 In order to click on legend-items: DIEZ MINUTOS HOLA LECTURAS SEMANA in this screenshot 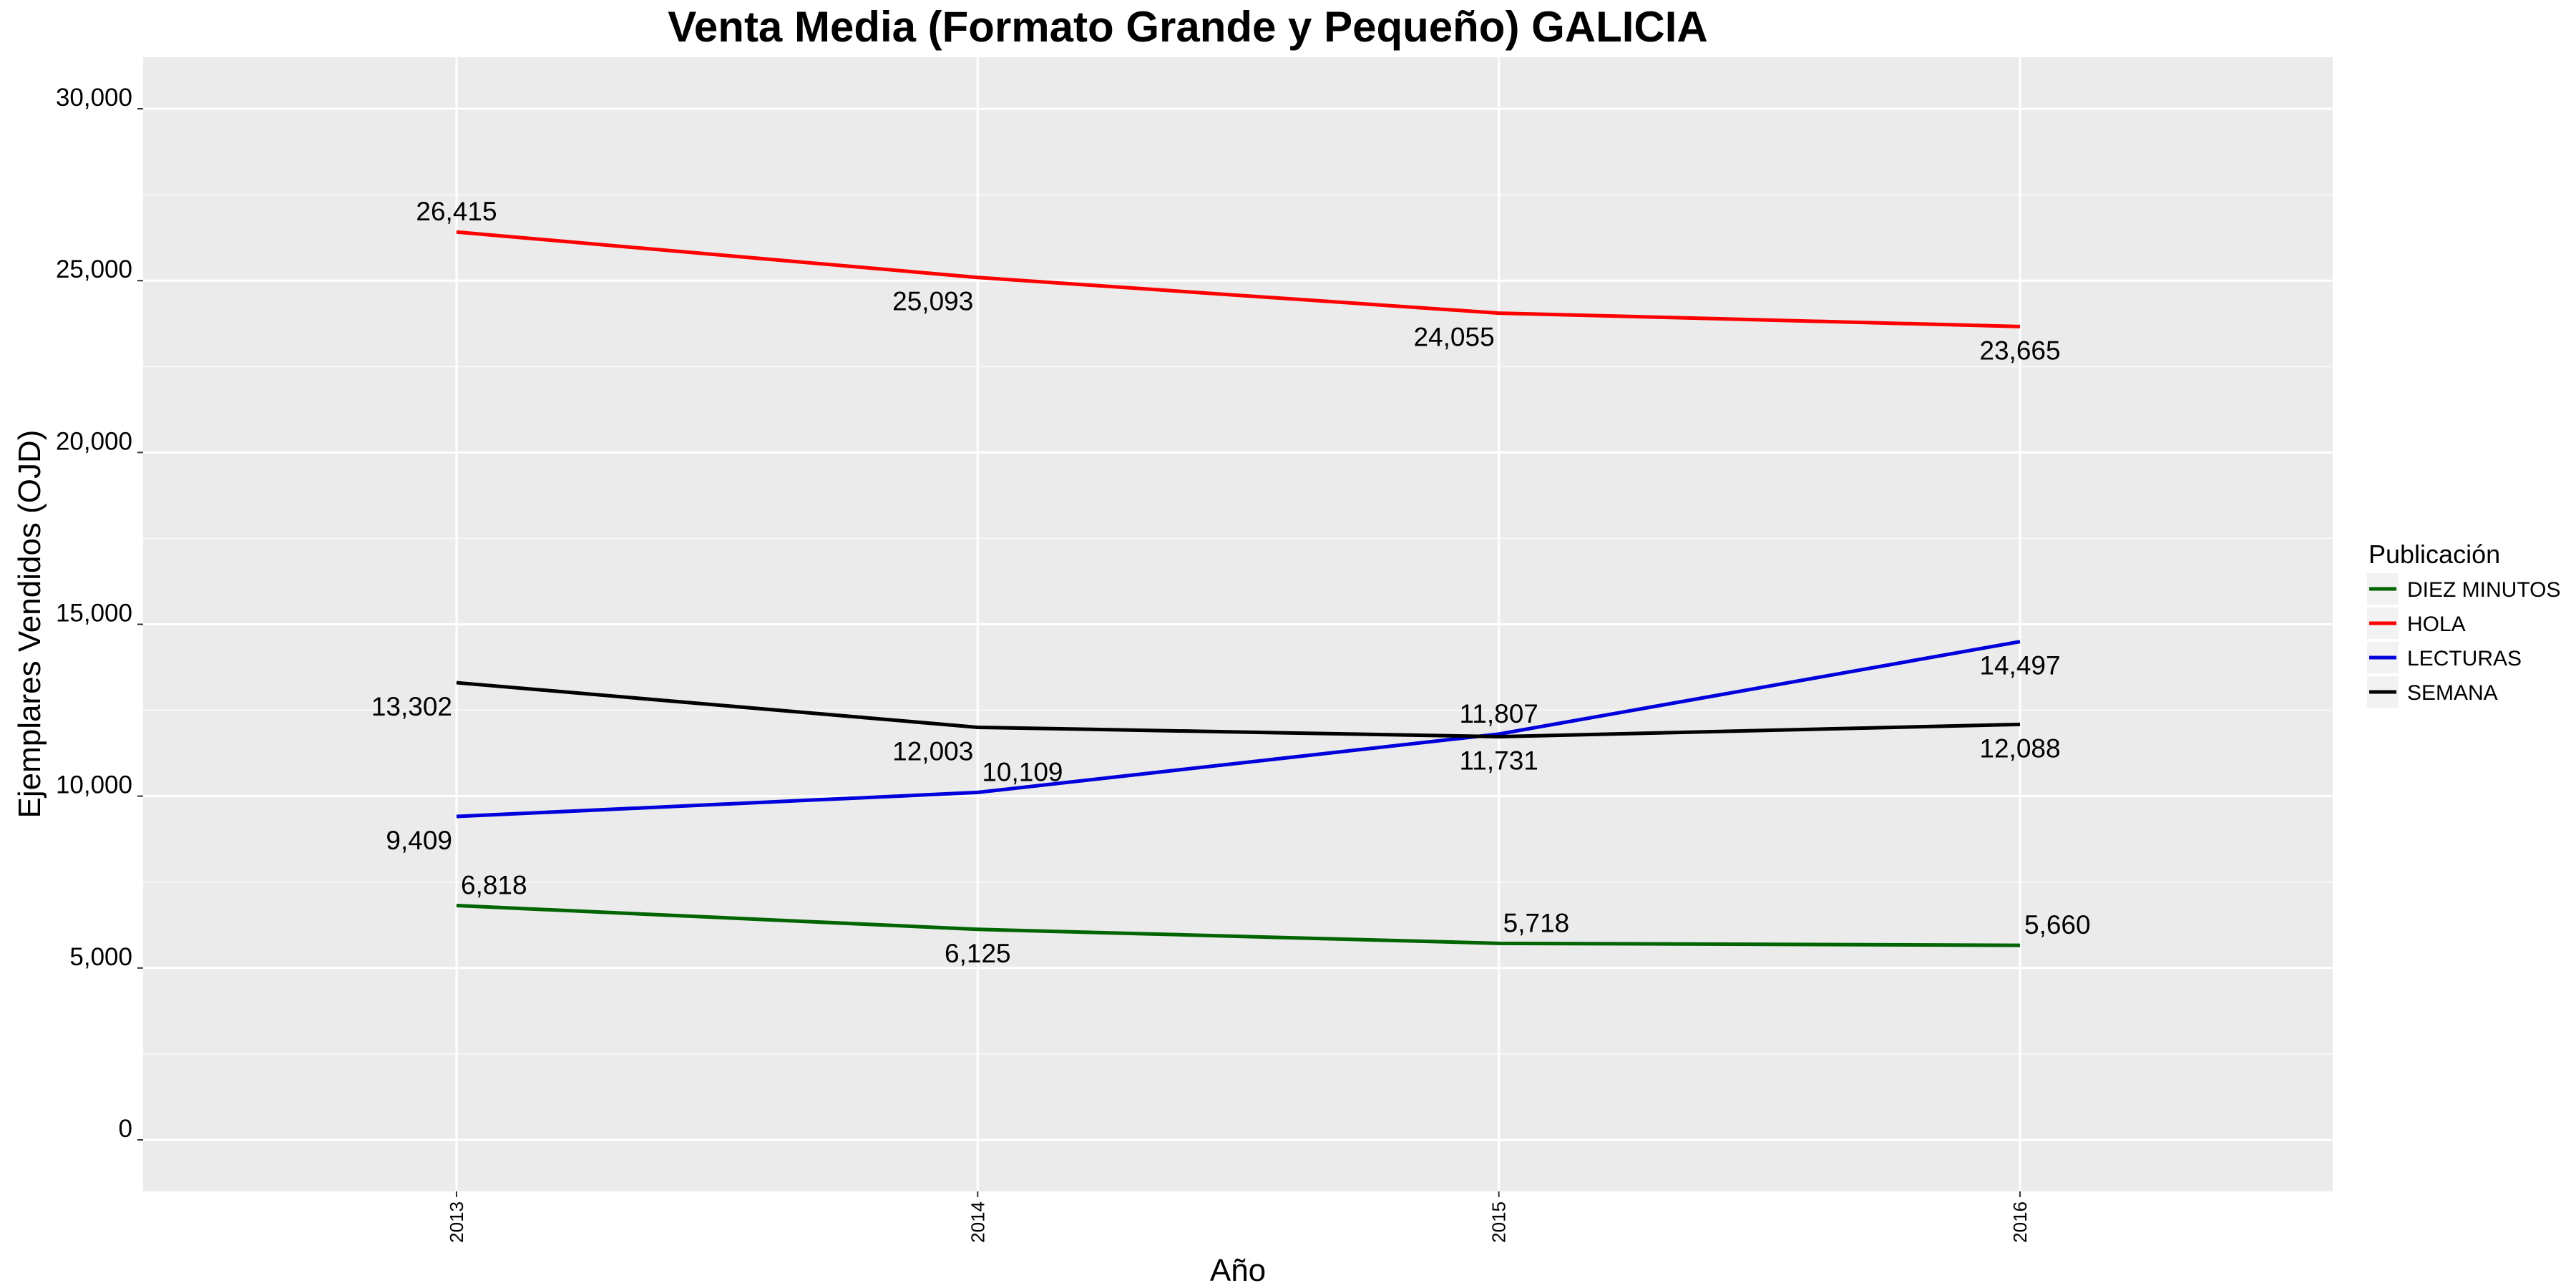, I will do `click(2463, 640)`.